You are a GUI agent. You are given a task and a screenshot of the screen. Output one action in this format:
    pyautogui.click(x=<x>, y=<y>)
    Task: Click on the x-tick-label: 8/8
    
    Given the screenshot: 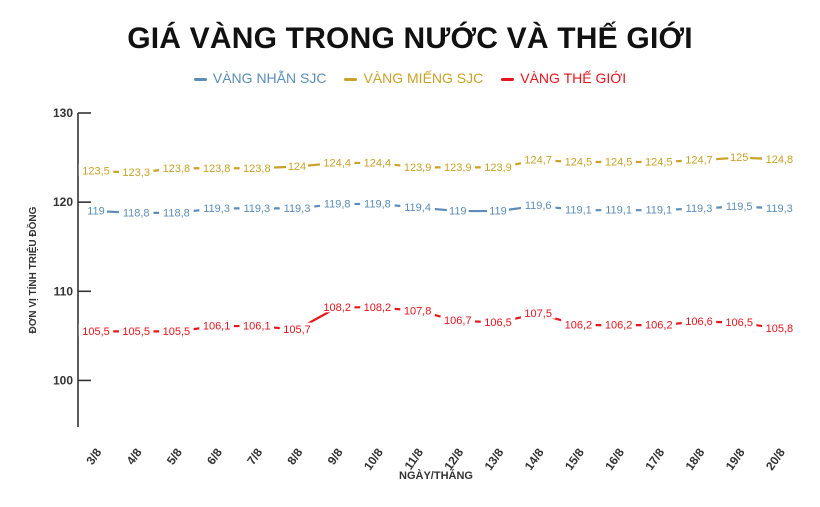 What is the action you would take?
    pyautogui.click(x=294, y=456)
    